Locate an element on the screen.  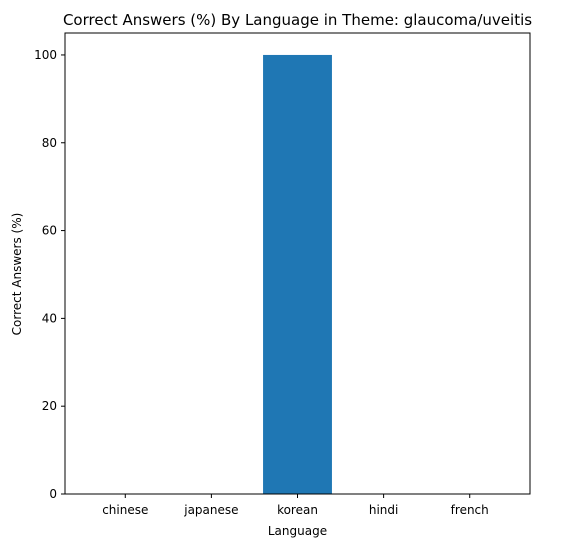
x-tick-label-chinese: chinese is located at coordinates (125, 510).